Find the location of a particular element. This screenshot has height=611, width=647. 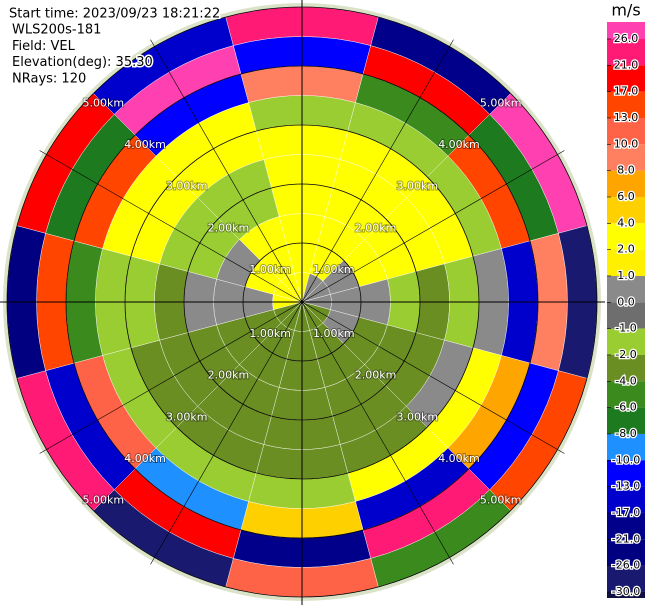

header-line: Field: VEL is located at coordinates (44, 46).